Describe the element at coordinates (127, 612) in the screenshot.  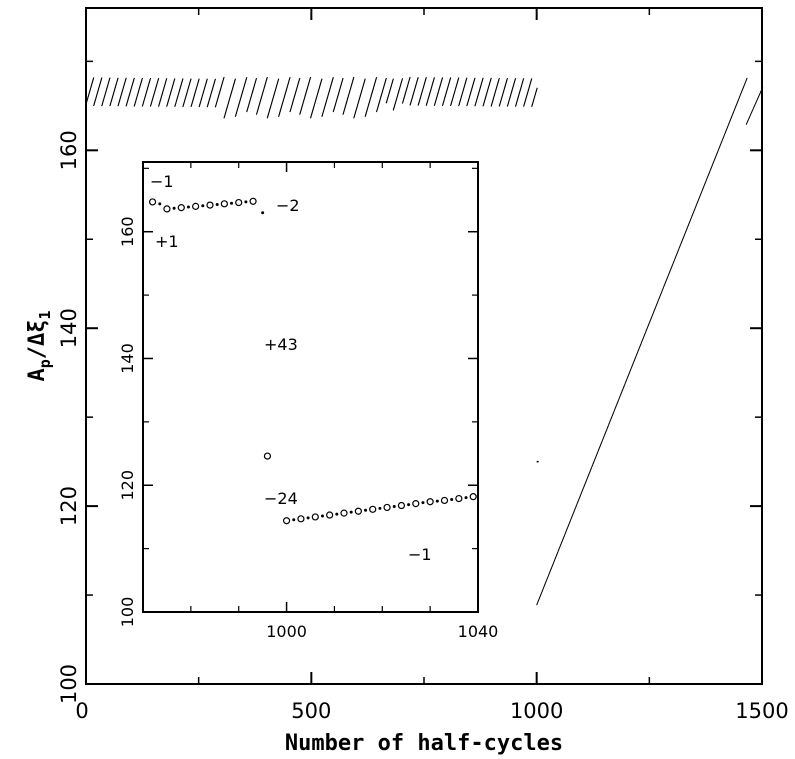
I see `inset-y-tick-label: 100` at that location.